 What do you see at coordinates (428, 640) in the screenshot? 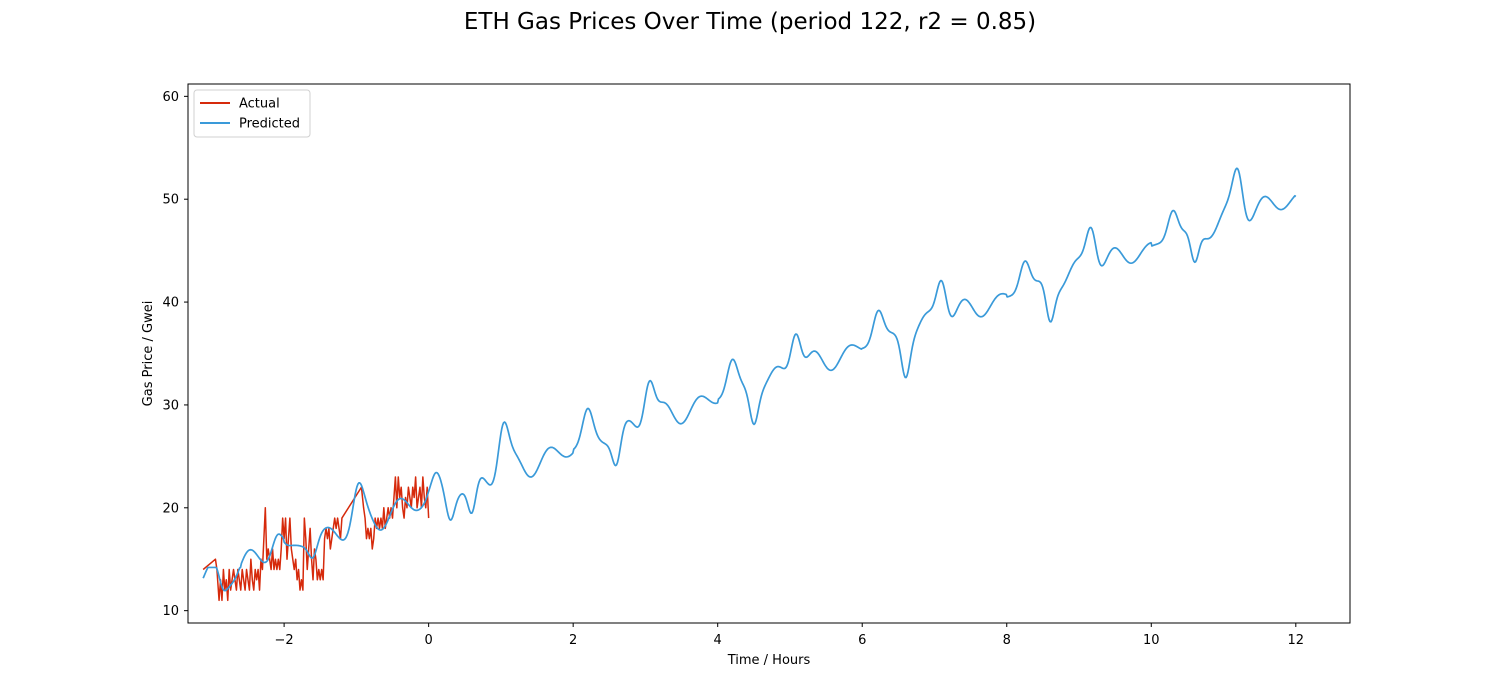
I see `x-tick-label: 0` at bounding box center [428, 640].